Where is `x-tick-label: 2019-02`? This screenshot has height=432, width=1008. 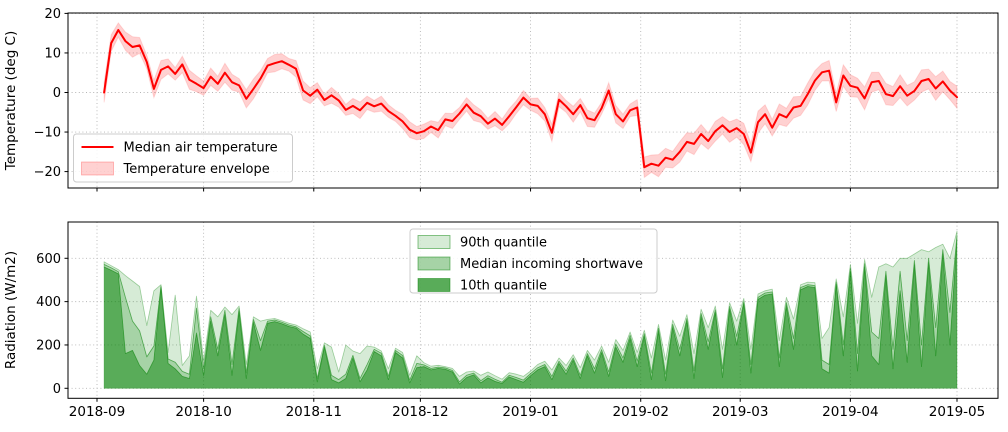 x-tick-label: 2019-02 is located at coordinates (641, 412).